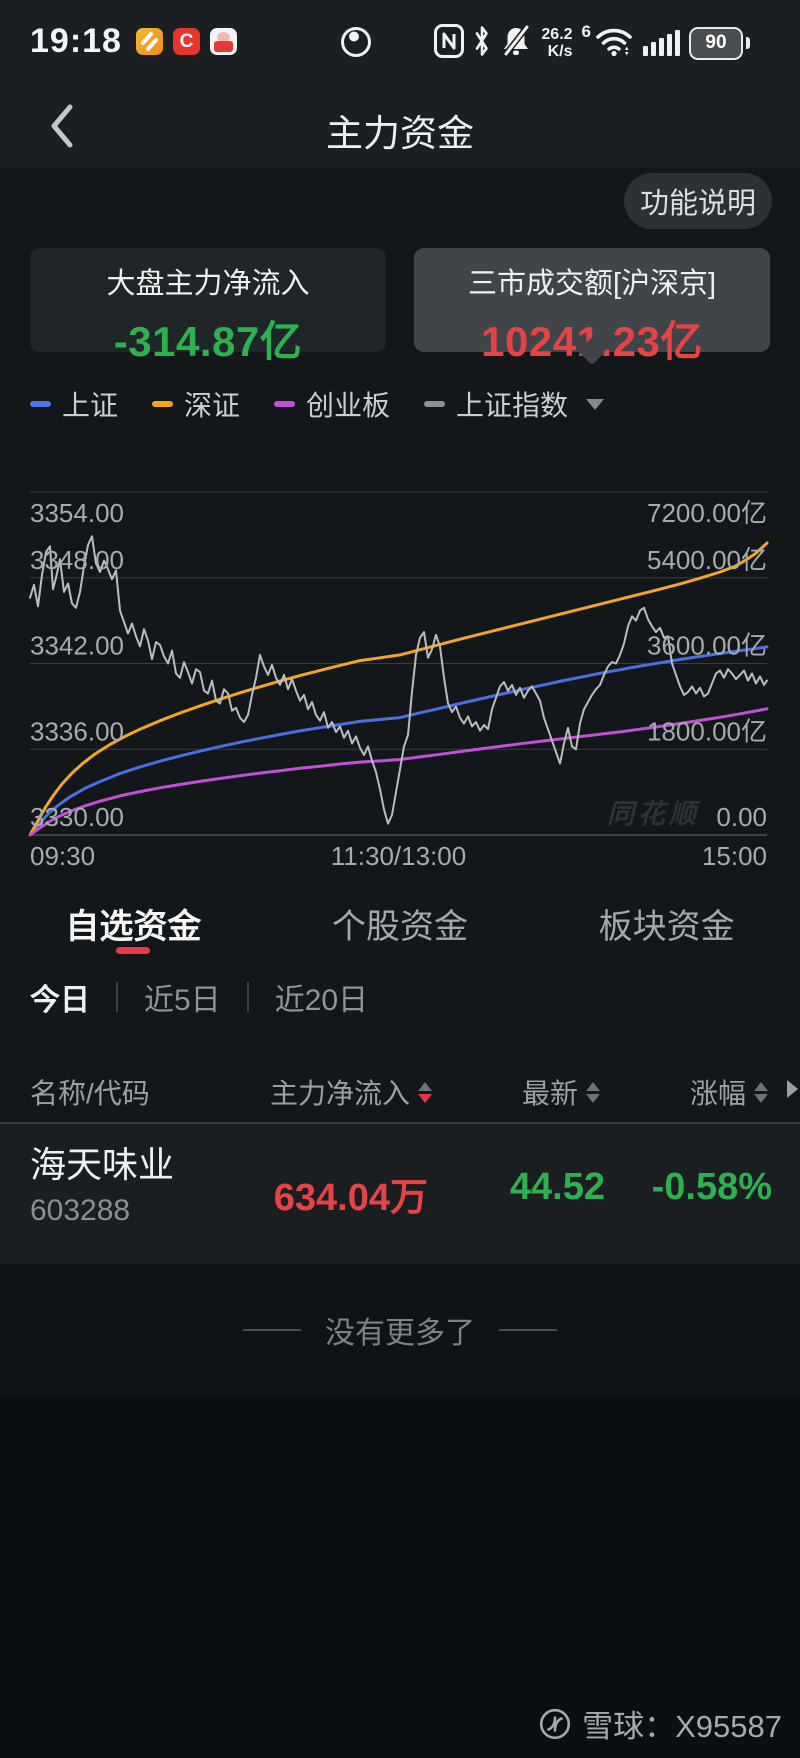 This screenshot has height=1758, width=800. I want to click on legend-item-index-selector: 上证指数, so click(514, 404).